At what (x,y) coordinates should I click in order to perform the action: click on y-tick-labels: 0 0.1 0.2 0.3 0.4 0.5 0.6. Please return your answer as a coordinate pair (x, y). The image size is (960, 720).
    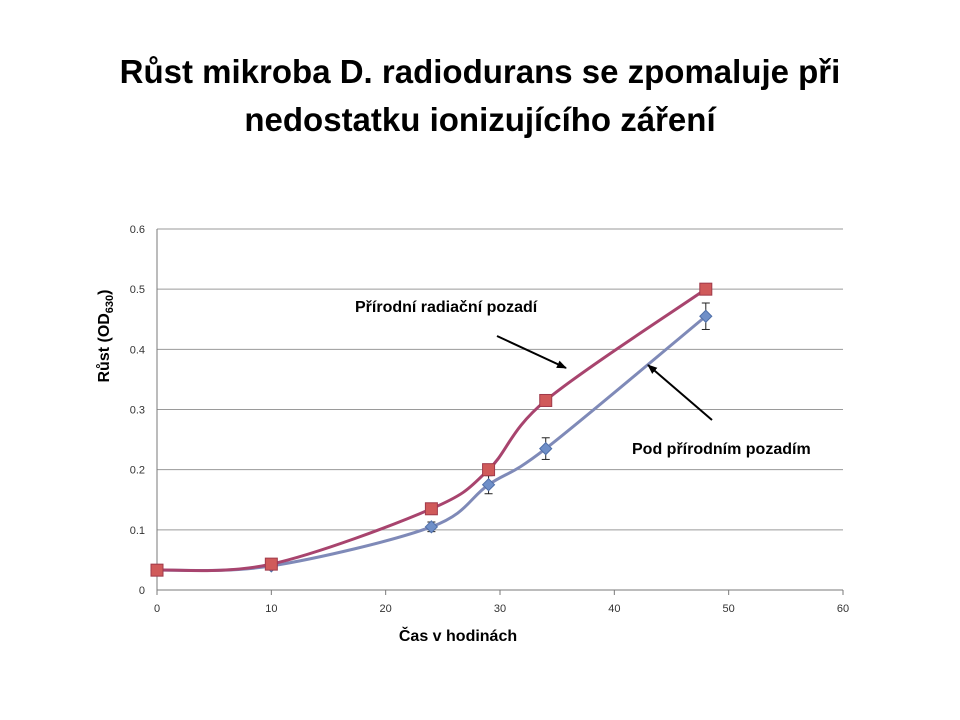
    Looking at the image, I should click on (137, 410).